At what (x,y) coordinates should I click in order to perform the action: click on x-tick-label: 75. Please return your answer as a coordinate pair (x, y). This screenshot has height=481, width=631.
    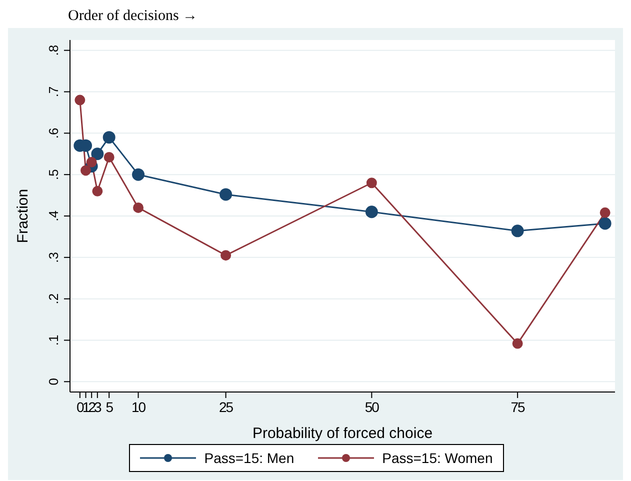
    Looking at the image, I should click on (518, 407).